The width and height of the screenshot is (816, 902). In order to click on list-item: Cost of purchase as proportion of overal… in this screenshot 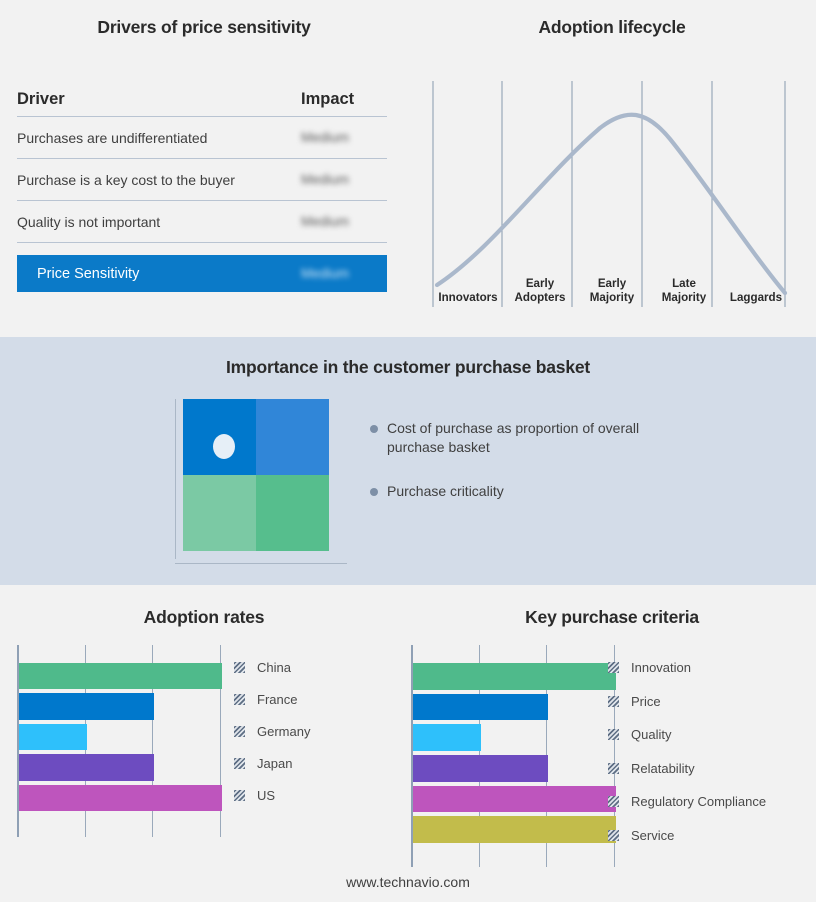, I will do `click(520, 438)`.